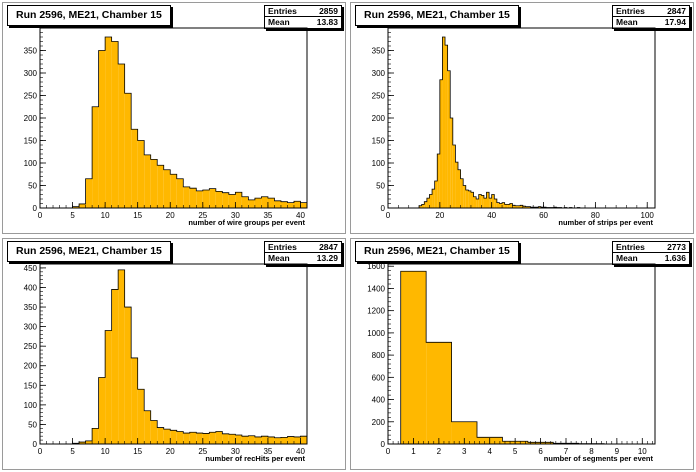 Image resolution: width=696 pixels, height=472 pixels. What do you see at coordinates (35, 444) in the screenshot?
I see `y-tick-label: 0` at bounding box center [35, 444].